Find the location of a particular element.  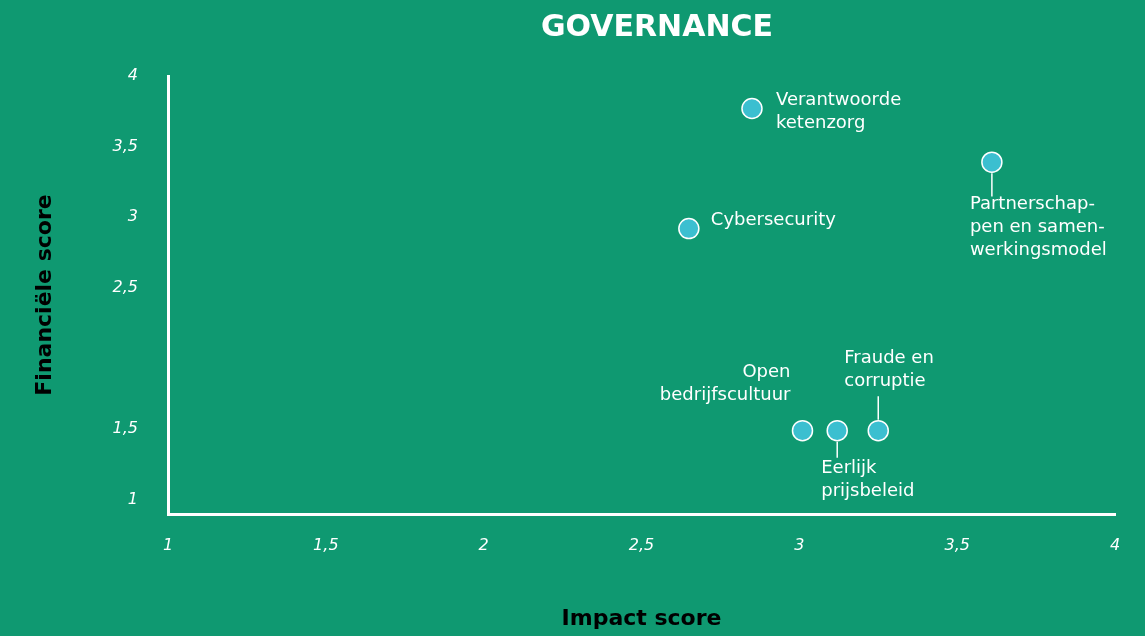

y-tick-label: 3,5 is located at coordinates (125, 145).